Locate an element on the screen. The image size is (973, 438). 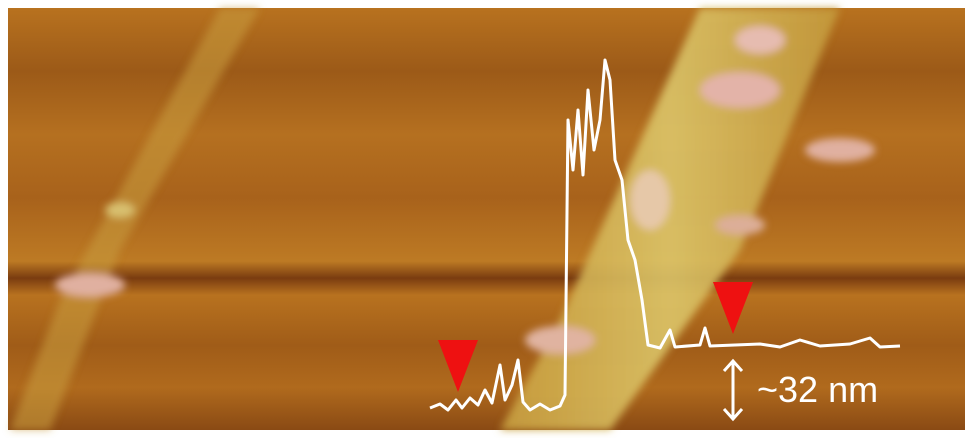
marker-left is located at coordinates (458, 366).